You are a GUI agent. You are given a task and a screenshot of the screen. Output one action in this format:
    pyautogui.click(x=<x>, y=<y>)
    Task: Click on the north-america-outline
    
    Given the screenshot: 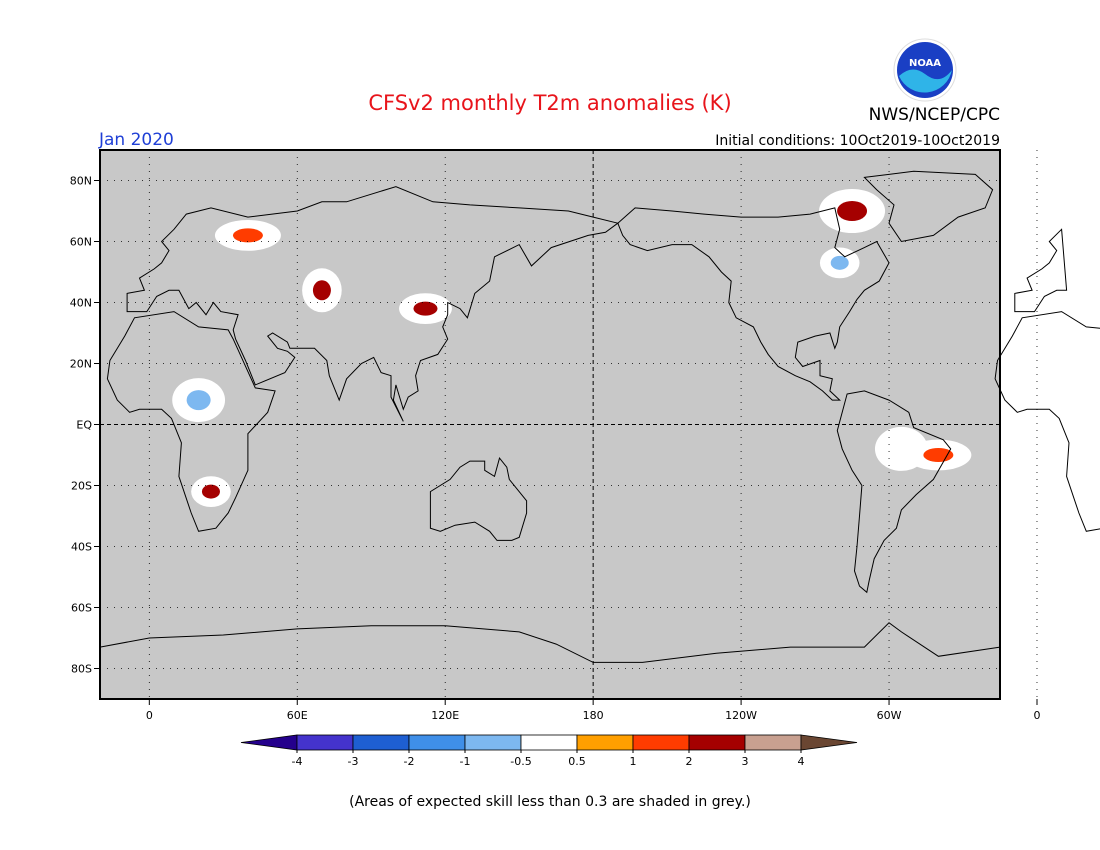 What is the action you would take?
    pyautogui.click(x=753, y=304)
    